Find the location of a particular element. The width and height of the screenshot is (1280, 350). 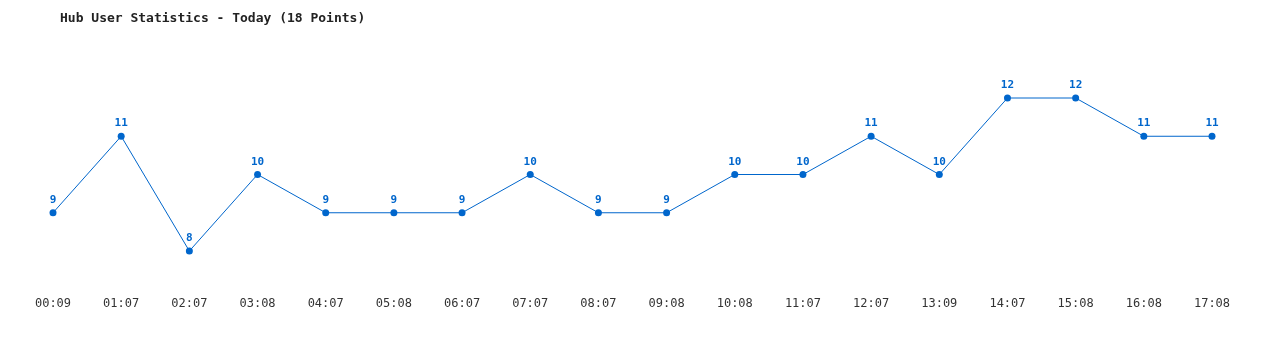

data-label: 8 is located at coordinates (189, 237).